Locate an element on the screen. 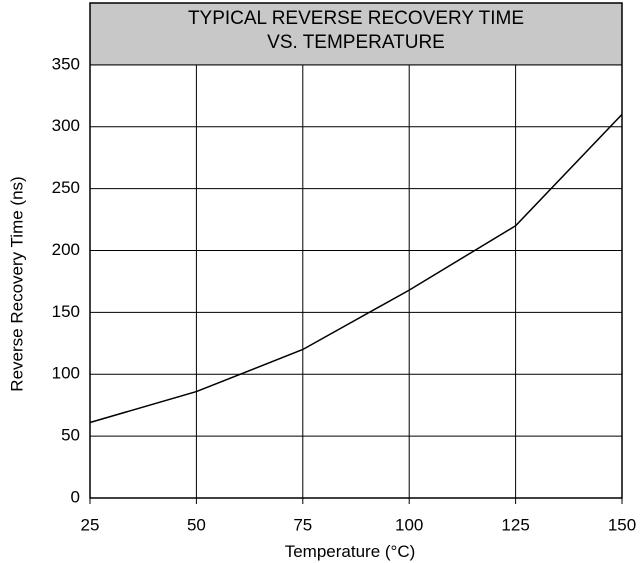 Image resolution: width=644 pixels, height=563 pixels. chart-title: TYPICAL REVERSE RECOVERY TIME is located at coordinates (356, 18).